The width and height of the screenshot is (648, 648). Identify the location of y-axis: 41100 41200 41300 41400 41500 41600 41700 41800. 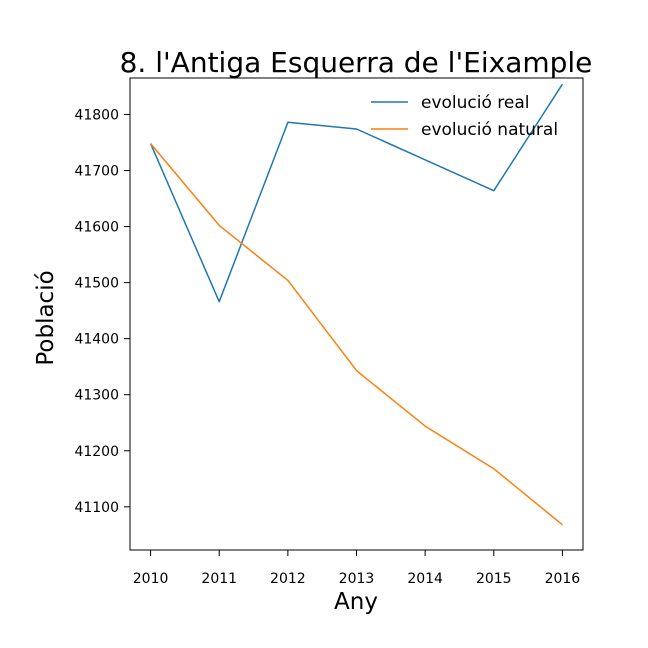
(102, 311).